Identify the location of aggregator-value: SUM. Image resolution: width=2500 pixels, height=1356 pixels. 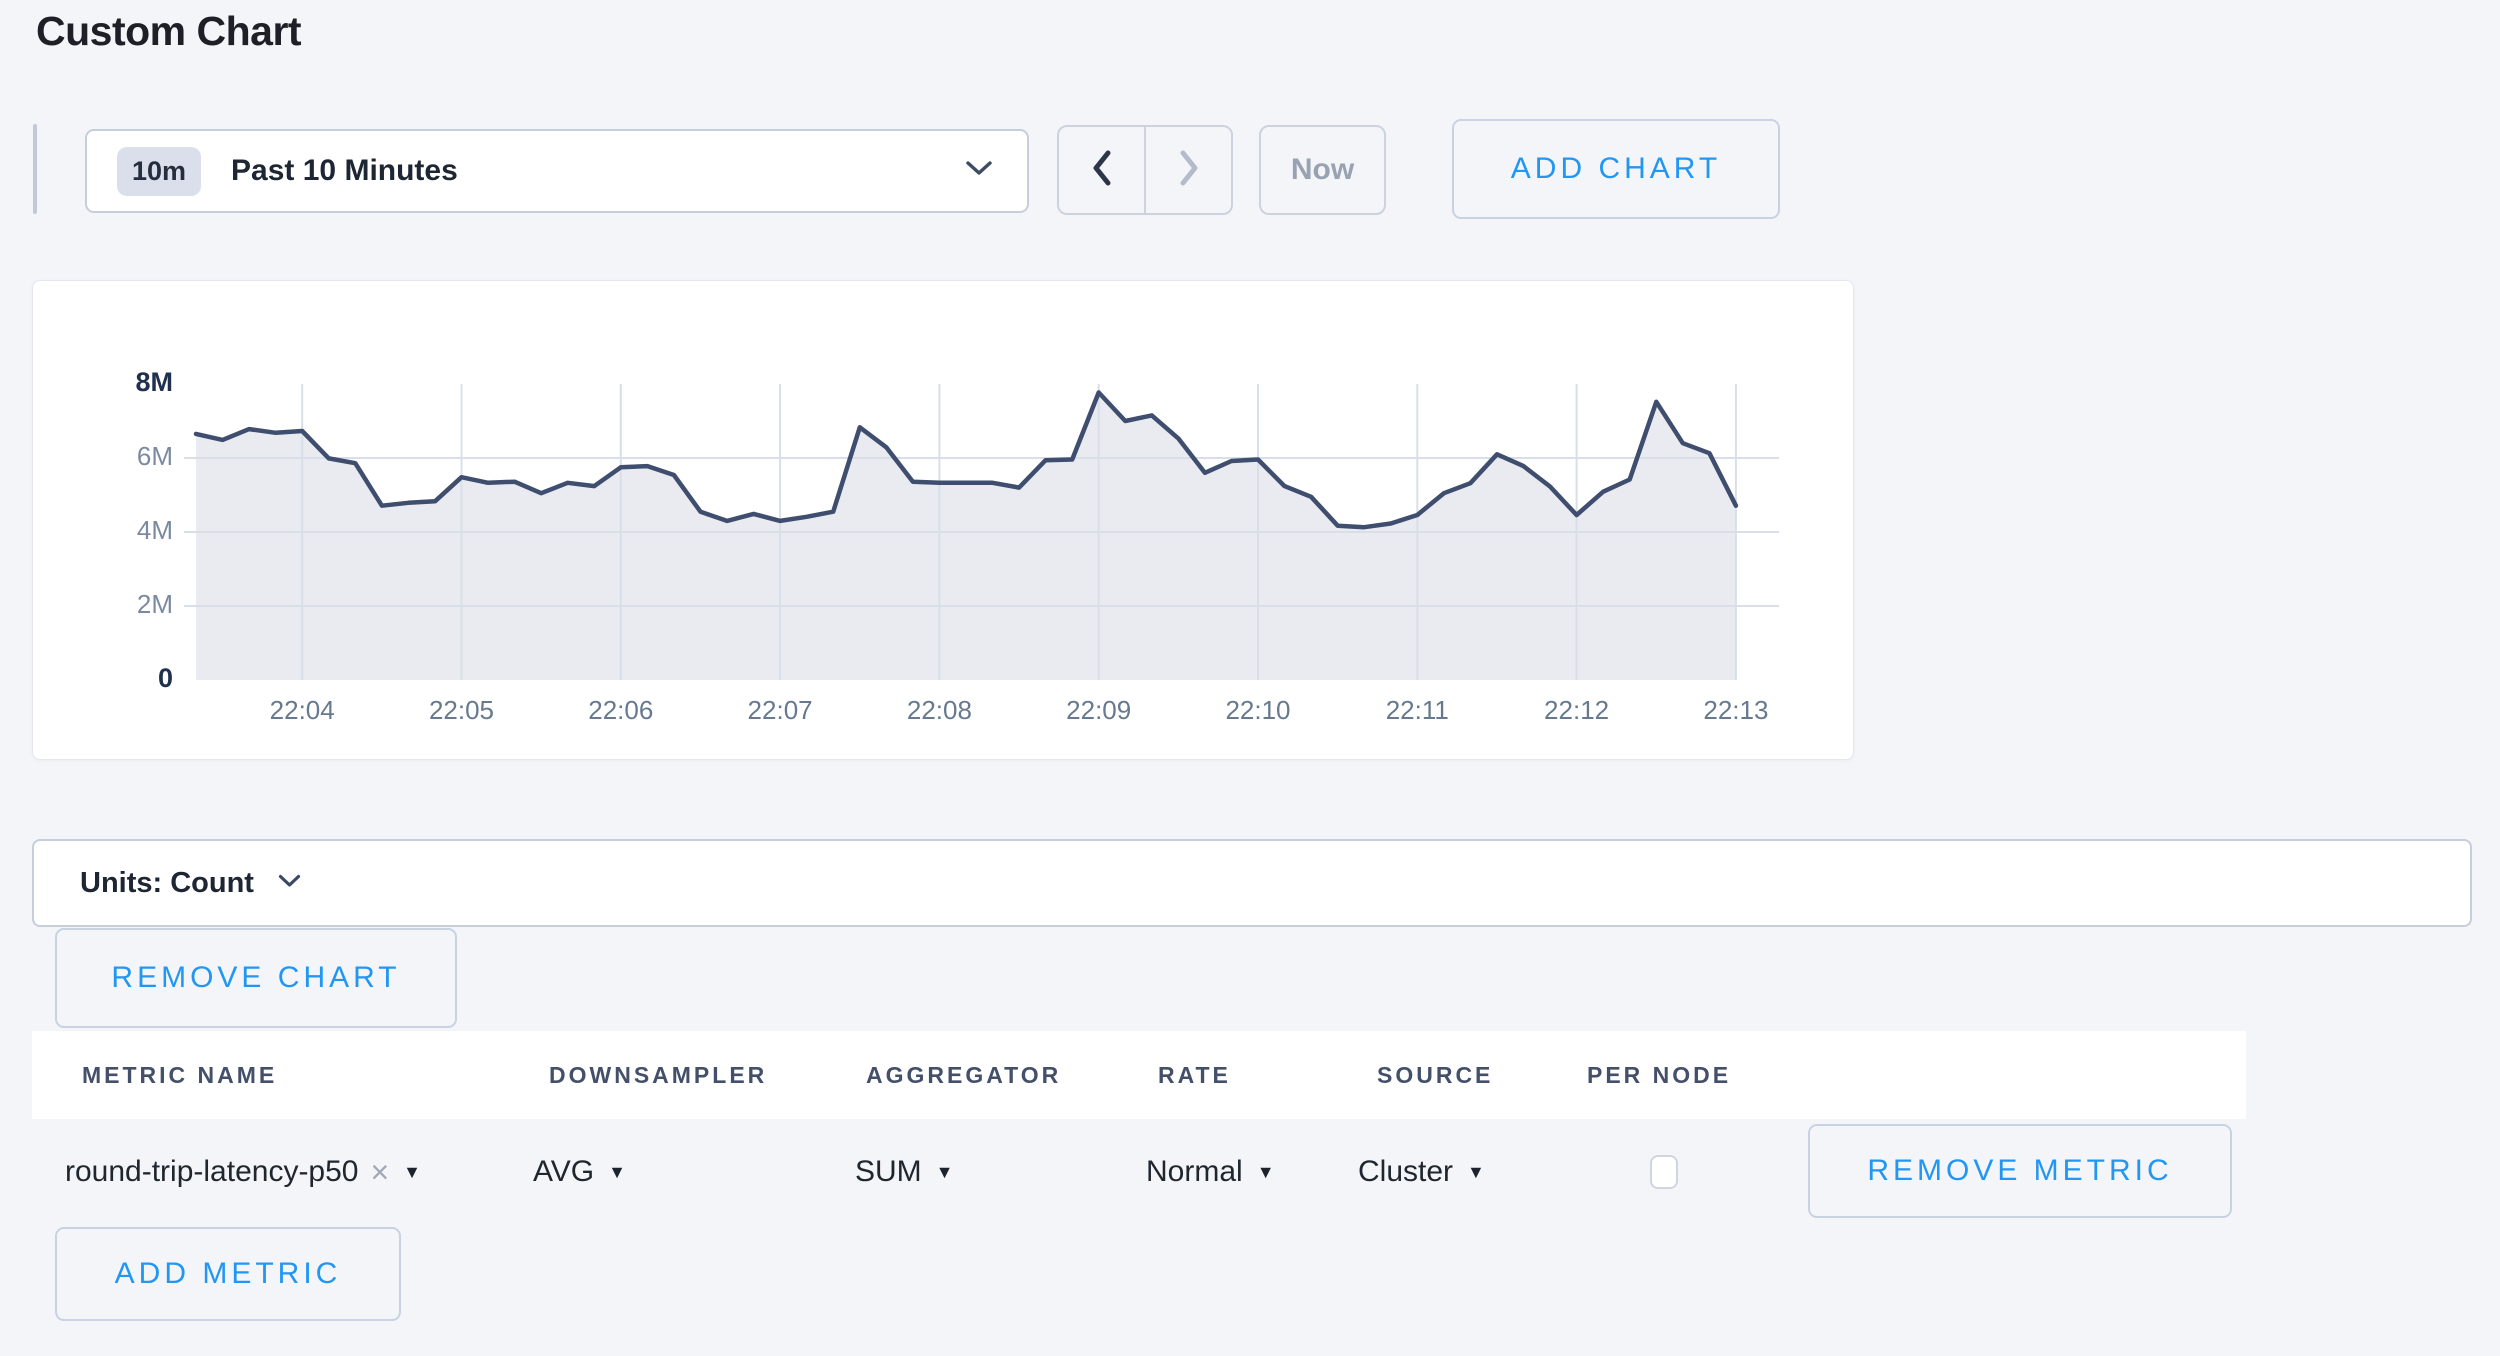
(888, 1171).